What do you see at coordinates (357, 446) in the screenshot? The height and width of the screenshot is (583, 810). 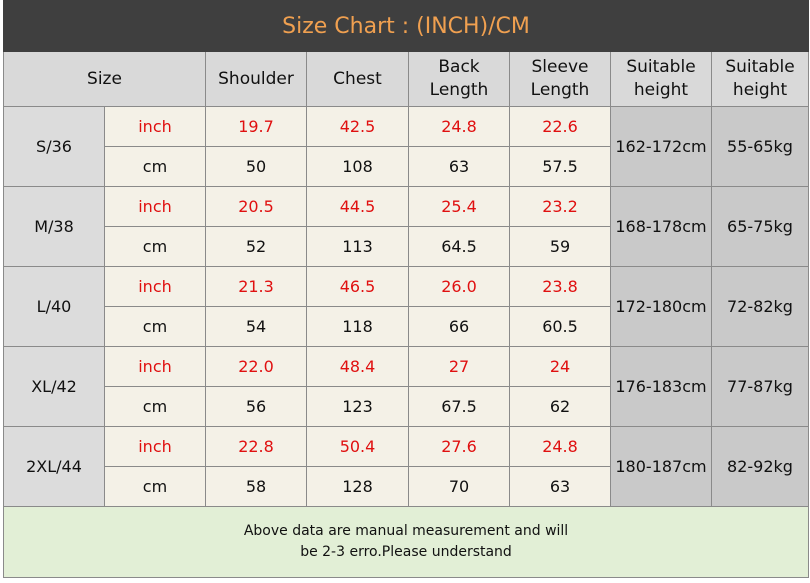 I see `inch-value: 50.4` at bounding box center [357, 446].